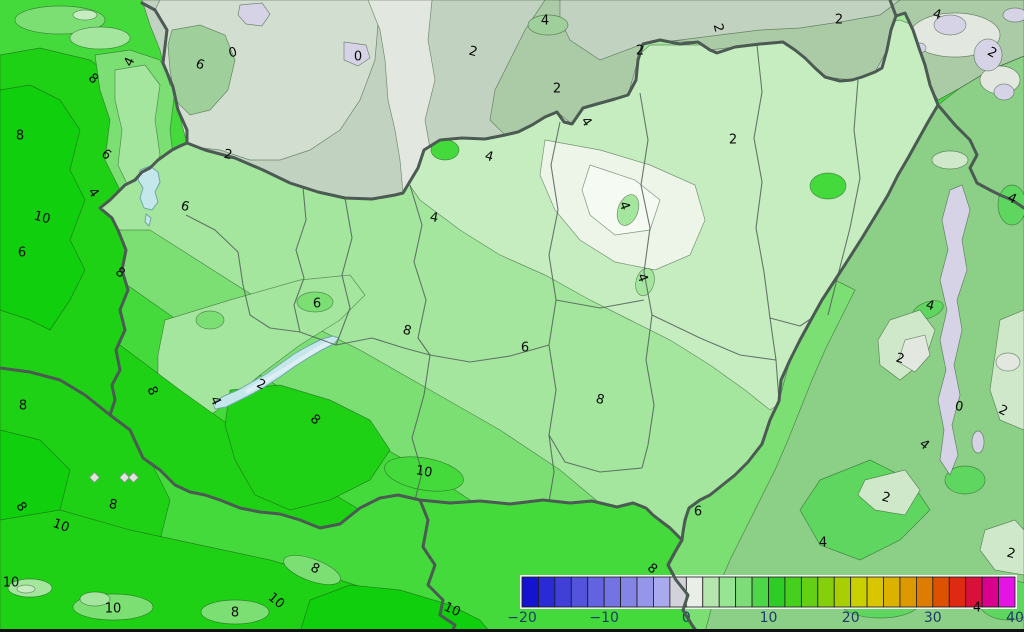 The height and width of the screenshot is (632, 1024). What do you see at coordinates (1015, 618) in the screenshot?
I see `legend-tick-label: 40` at bounding box center [1015, 618].